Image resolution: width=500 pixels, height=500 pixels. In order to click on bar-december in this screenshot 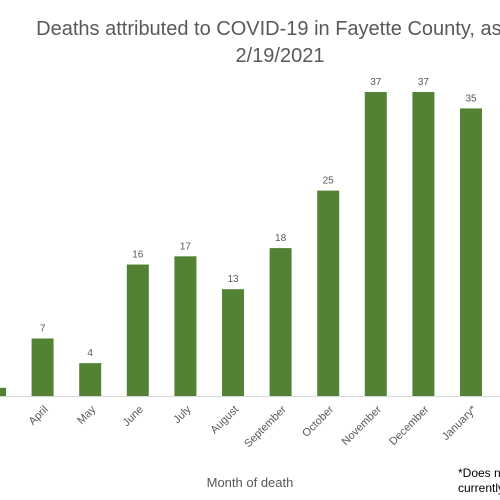, I will do `click(423, 244)`.